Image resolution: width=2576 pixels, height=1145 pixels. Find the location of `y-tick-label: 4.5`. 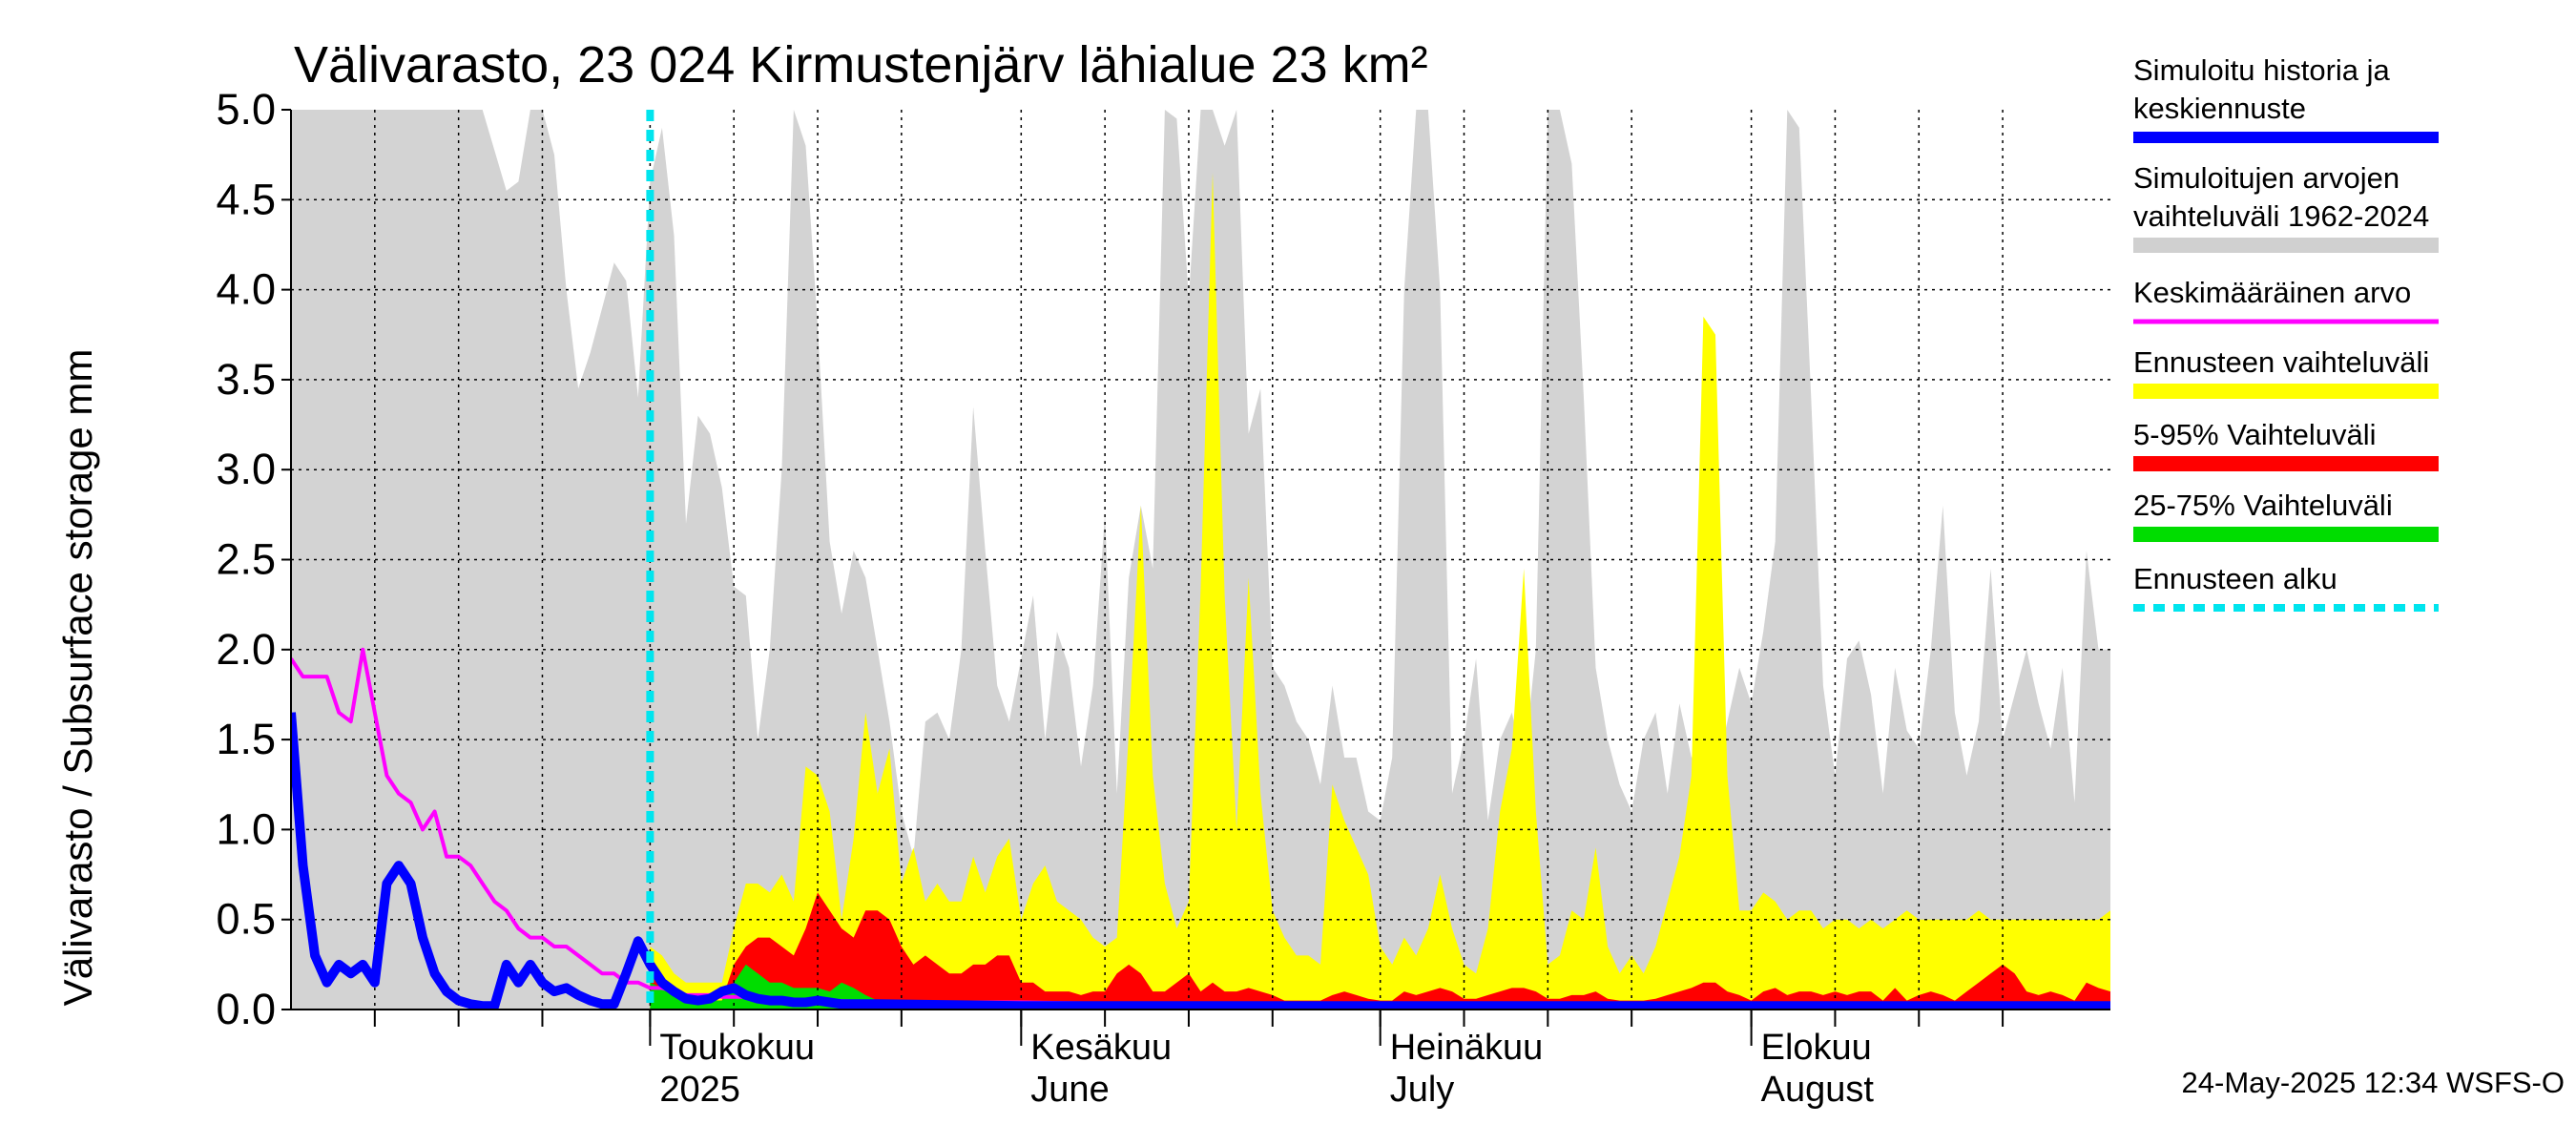

y-tick-label: 4.5 is located at coordinates (246, 199).